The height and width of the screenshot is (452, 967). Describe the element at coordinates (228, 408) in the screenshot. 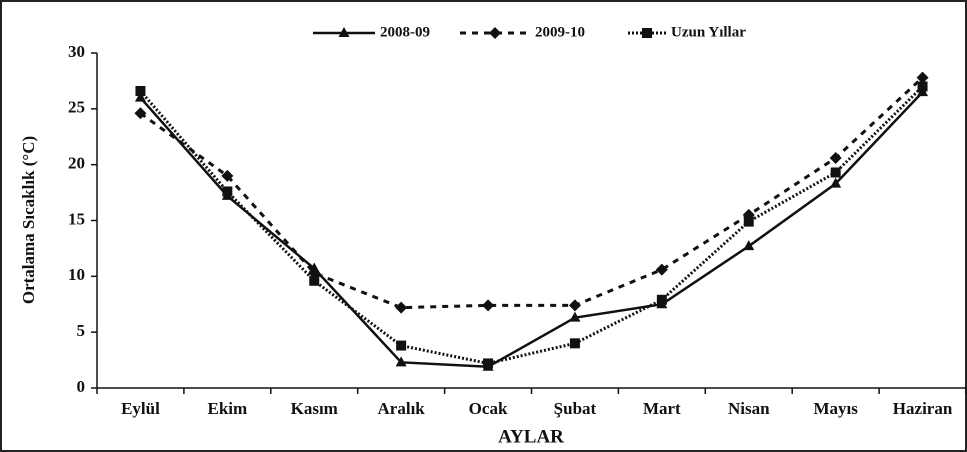

I see `x-tick-label: Ekim` at that location.